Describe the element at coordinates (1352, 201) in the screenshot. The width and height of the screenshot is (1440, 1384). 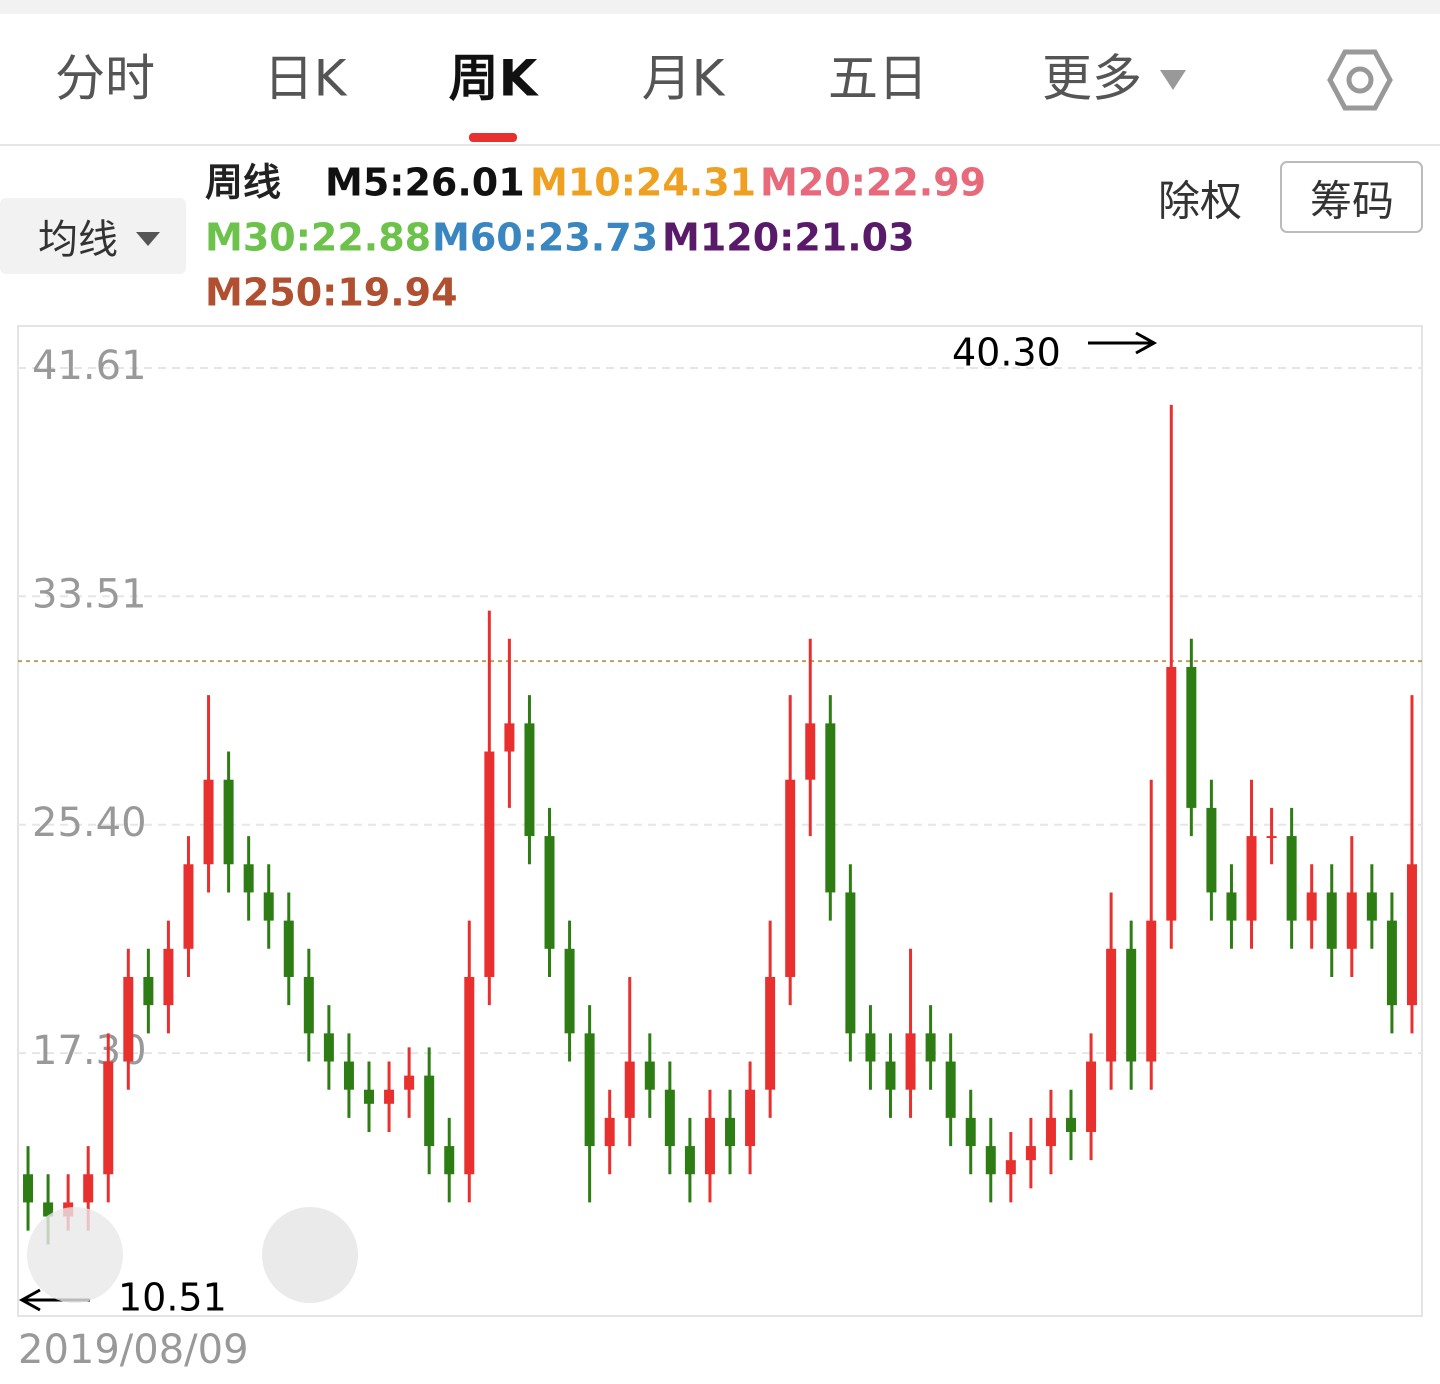
I see `toolbar-button: 筹码` at that location.